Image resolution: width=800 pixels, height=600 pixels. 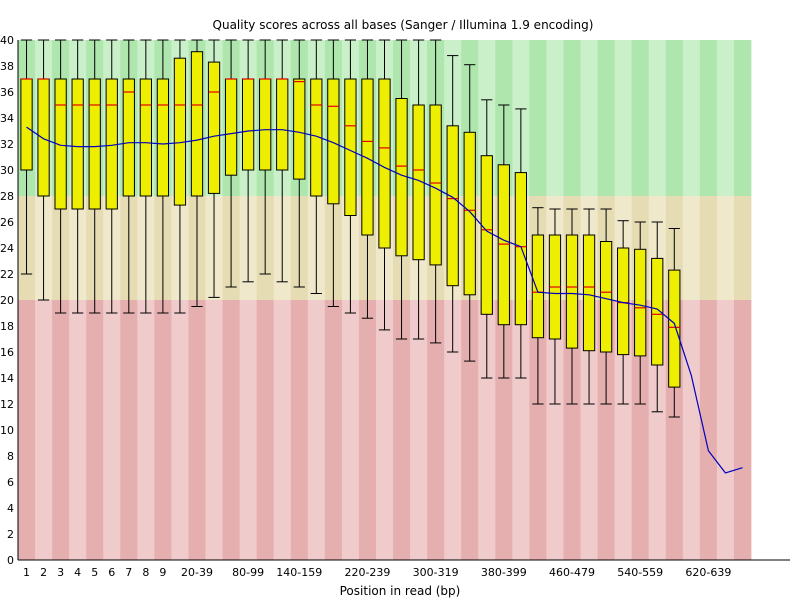 What do you see at coordinates (7, 196) in the screenshot?
I see `y-tick-label: 28` at bounding box center [7, 196].